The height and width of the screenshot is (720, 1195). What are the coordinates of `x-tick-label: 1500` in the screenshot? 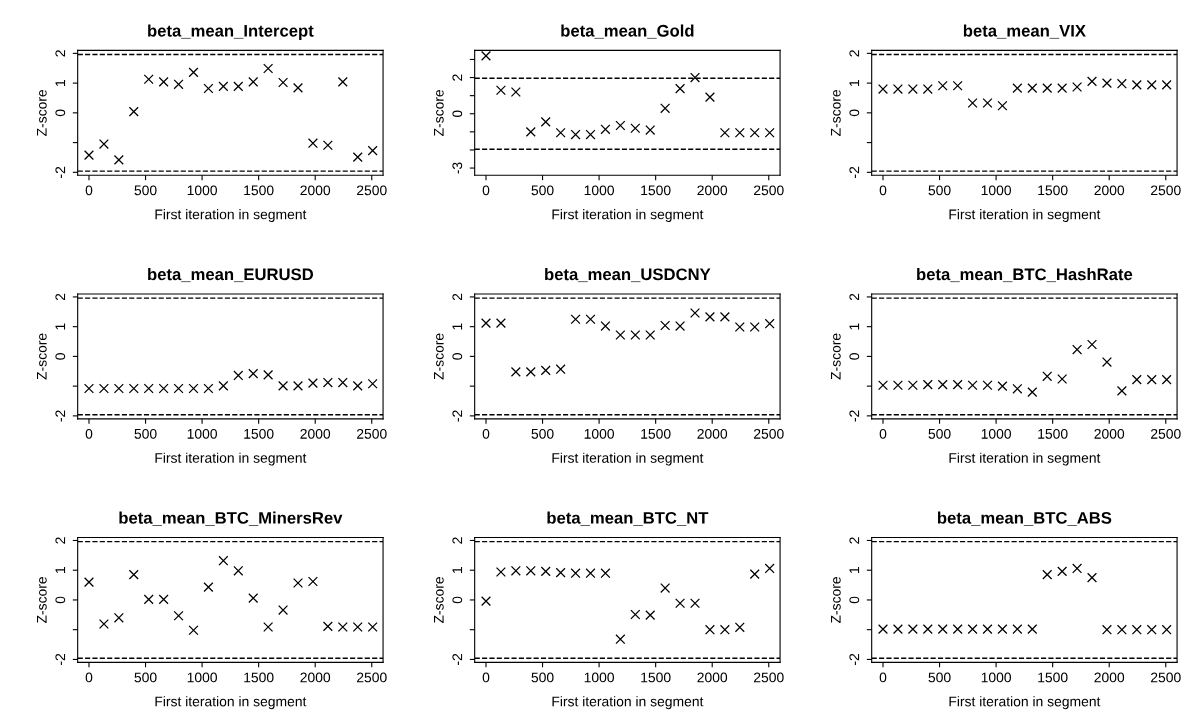 It's located at (1053, 190).